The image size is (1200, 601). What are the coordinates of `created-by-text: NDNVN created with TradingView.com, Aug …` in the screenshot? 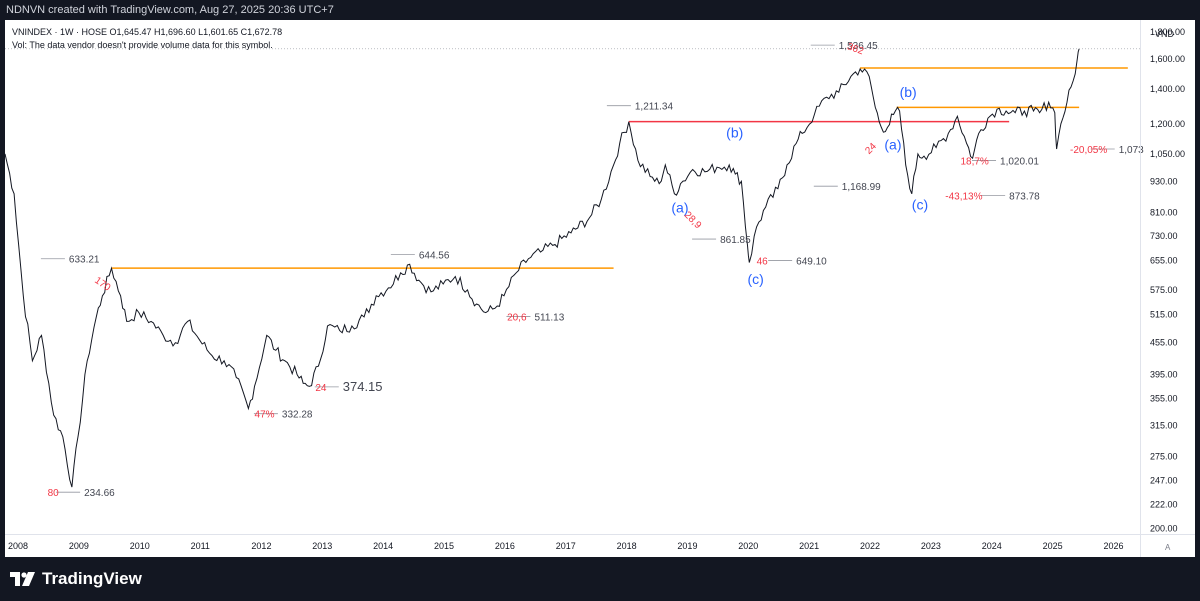 It's located at (170, 10).